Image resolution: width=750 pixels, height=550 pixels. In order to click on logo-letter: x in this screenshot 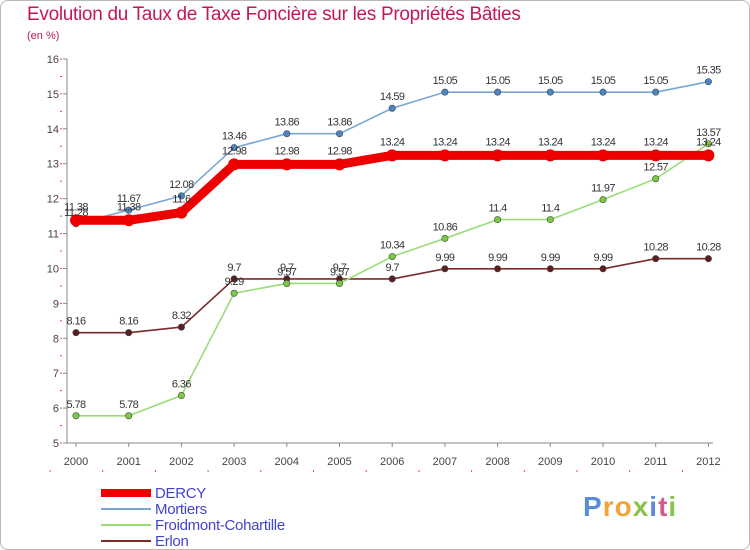, I will do `click(641, 506)`.